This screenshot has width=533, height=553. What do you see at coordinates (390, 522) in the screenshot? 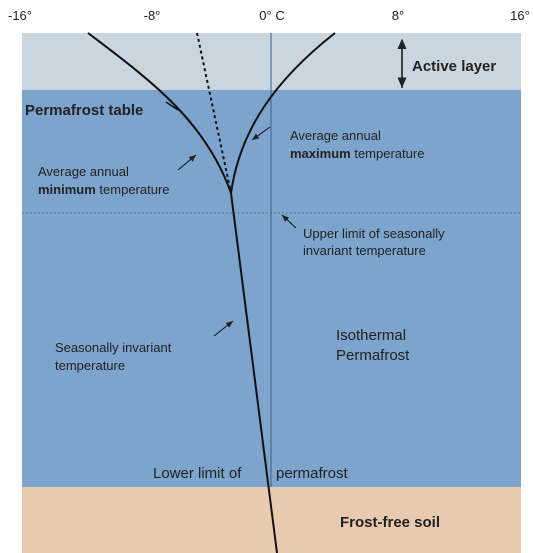
I see `frost-free-label: Frost-free soil` at bounding box center [390, 522].